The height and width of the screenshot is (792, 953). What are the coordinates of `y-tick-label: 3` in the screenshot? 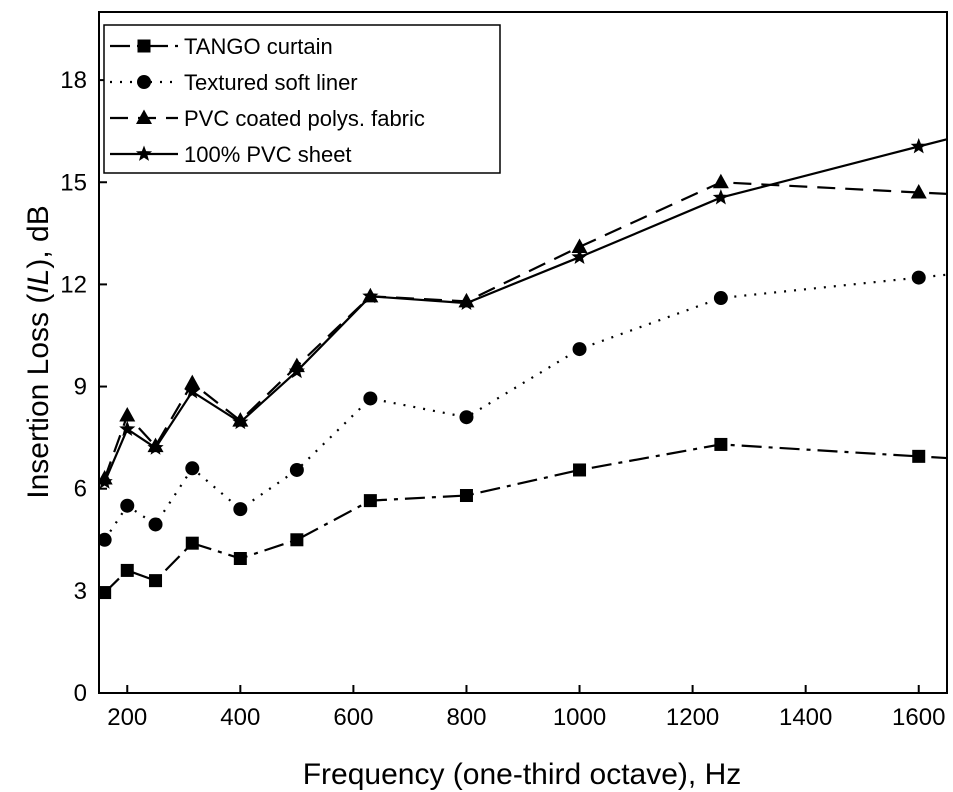 It's located at (80, 591).